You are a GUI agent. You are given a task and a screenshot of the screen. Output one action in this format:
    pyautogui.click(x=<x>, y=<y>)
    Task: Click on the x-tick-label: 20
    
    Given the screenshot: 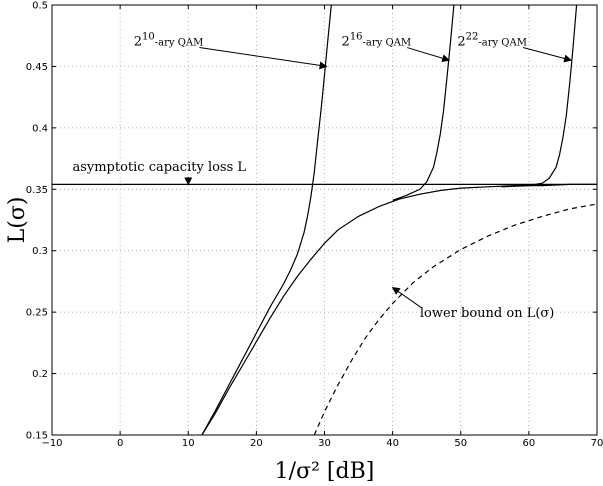 What is the action you would take?
    pyautogui.click(x=256, y=443)
    